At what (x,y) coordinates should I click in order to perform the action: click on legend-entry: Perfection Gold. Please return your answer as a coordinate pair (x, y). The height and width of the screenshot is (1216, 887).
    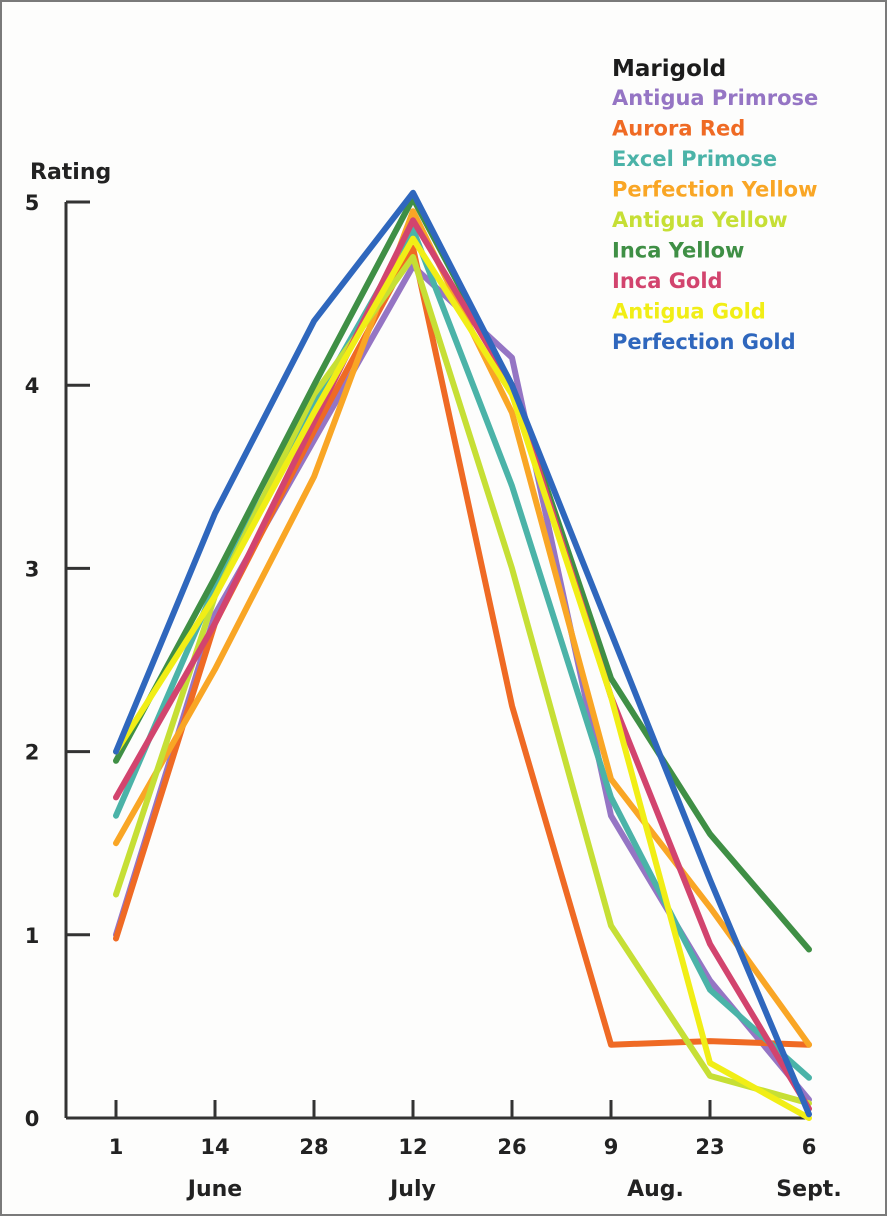
    Looking at the image, I should click on (704, 342).